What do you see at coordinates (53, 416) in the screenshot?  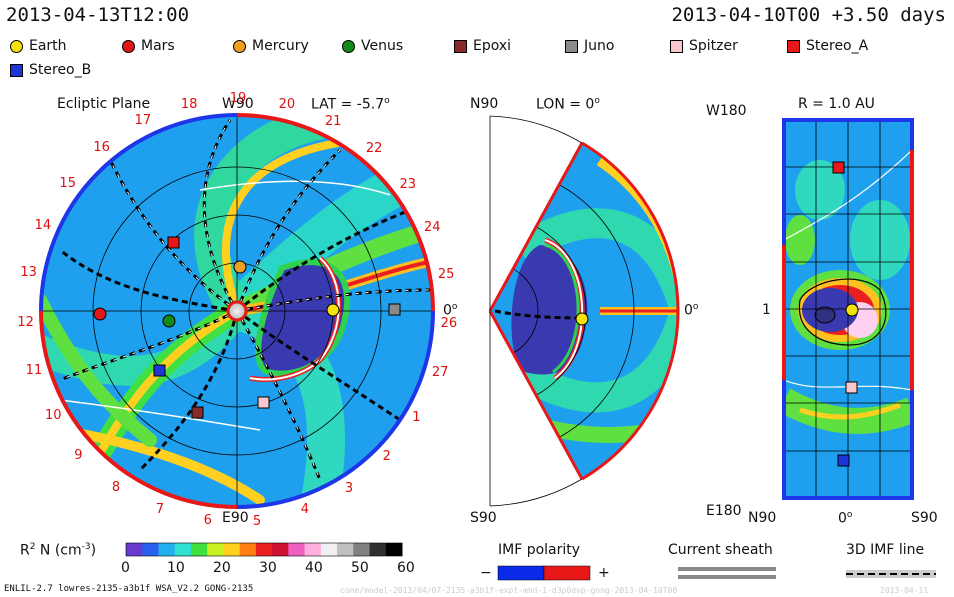 I see `sector-number: 10` at bounding box center [53, 416].